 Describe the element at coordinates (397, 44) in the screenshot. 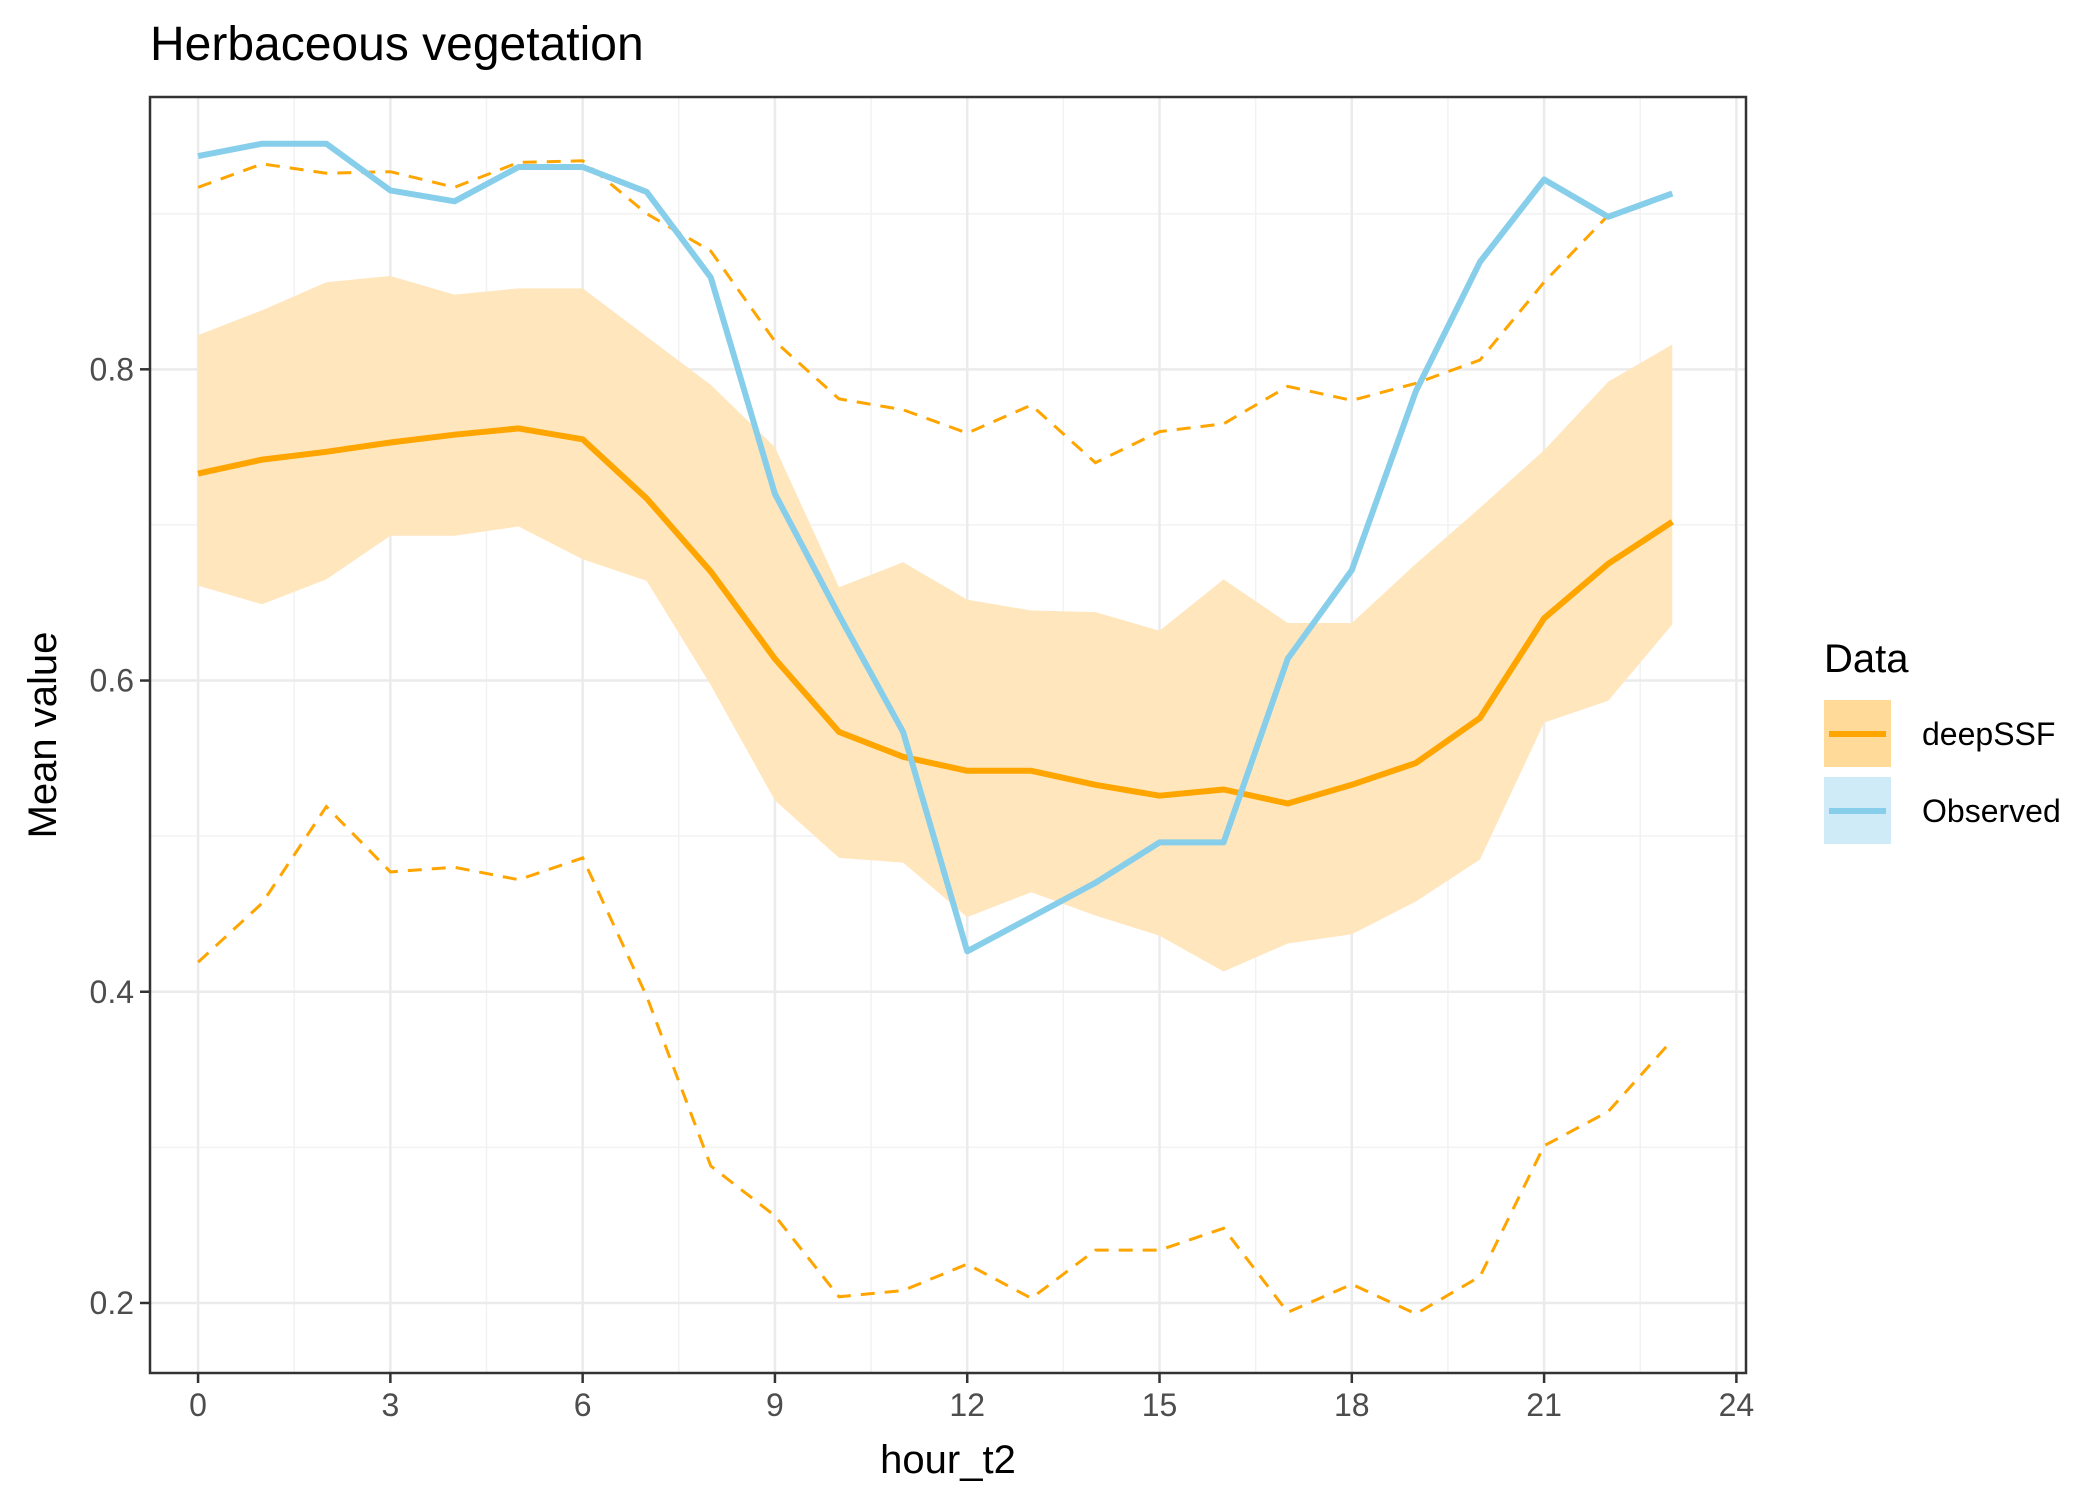

I see `chart-title: Herbaceous vegetation` at that location.